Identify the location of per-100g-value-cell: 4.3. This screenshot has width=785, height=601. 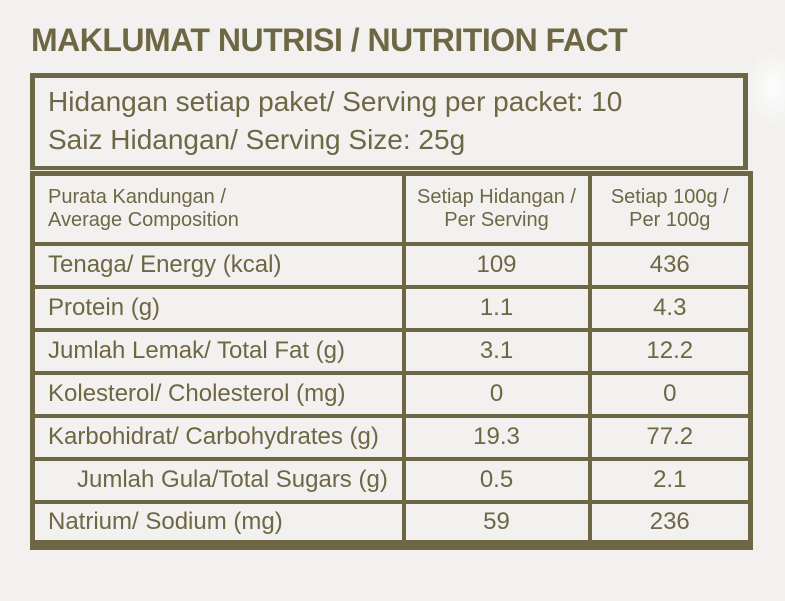
(670, 308).